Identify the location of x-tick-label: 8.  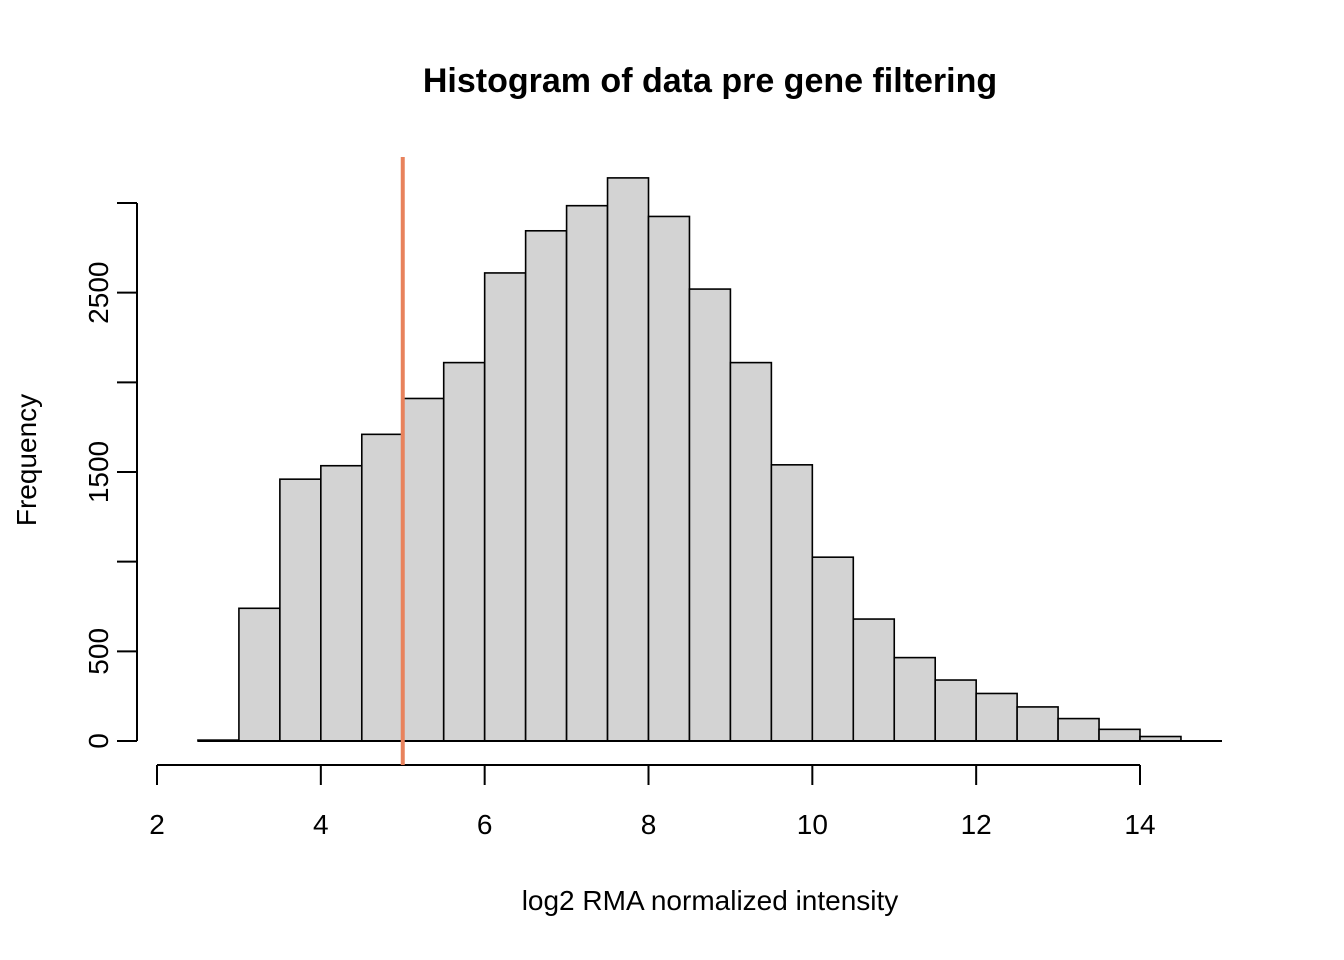
(649, 824).